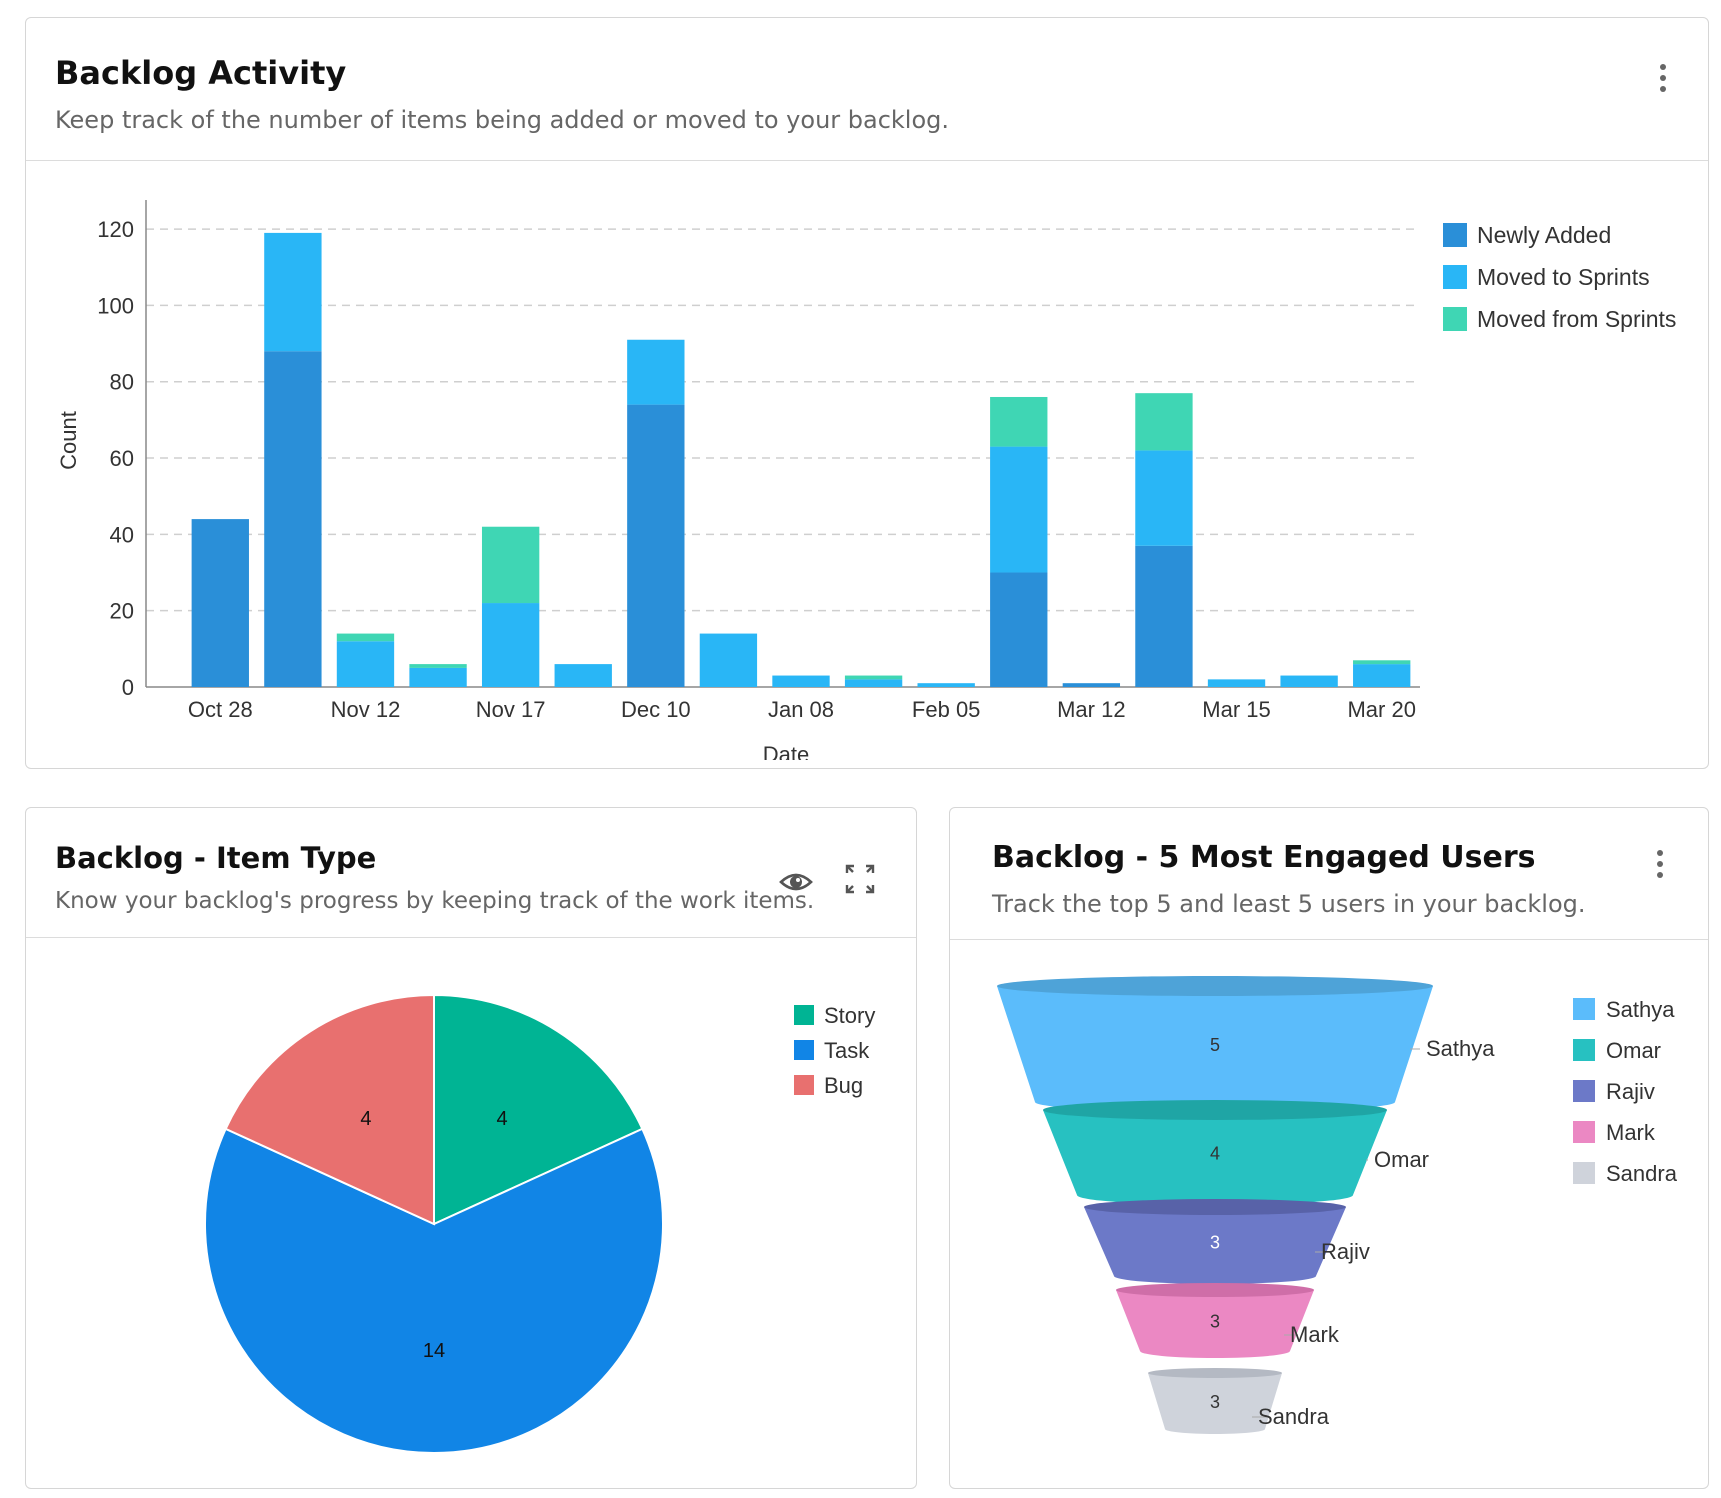 Image resolution: width=1721 pixels, height=1498 pixels. What do you see at coordinates (122, 611) in the screenshot?
I see `y-tick-label: 20` at bounding box center [122, 611].